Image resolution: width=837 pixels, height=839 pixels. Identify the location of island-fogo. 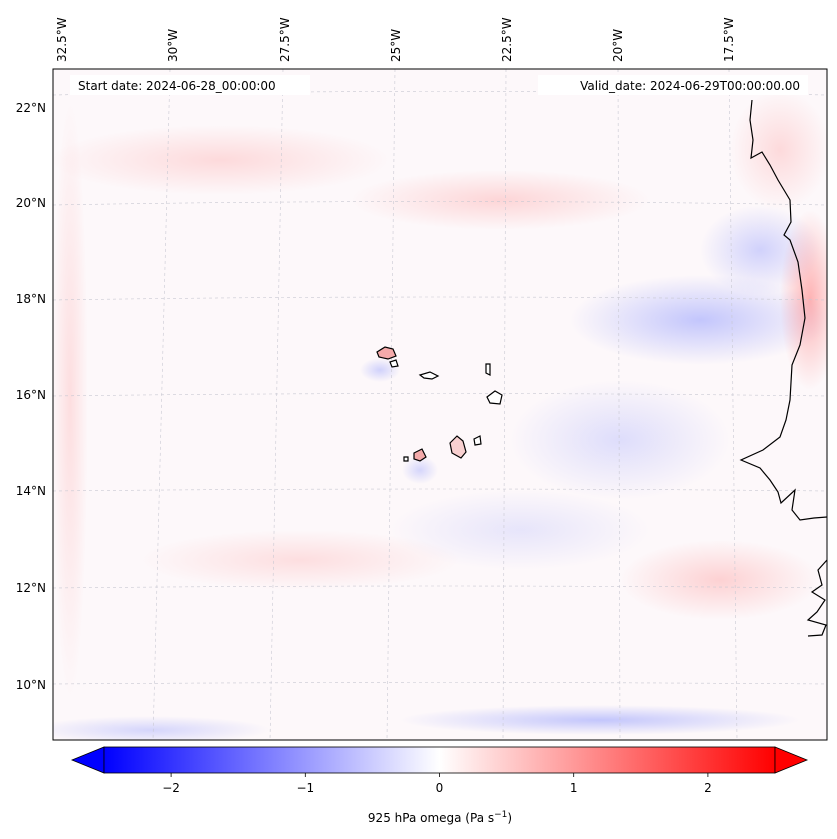
(420, 455).